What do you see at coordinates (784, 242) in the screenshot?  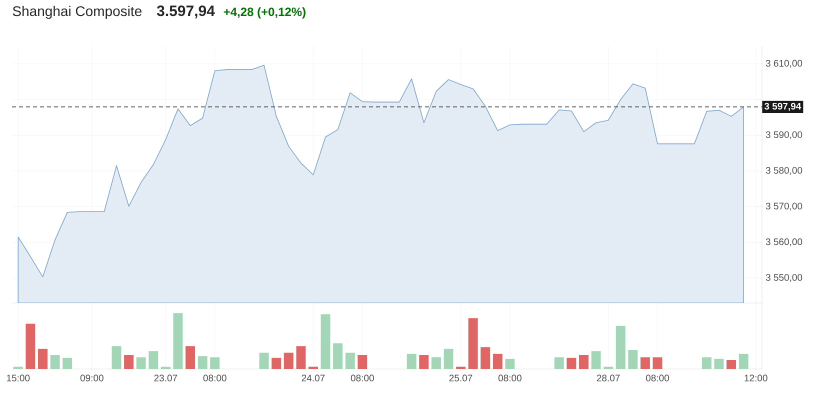 I see `y-tick-label: 3 560,00` at bounding box center [784, 242].